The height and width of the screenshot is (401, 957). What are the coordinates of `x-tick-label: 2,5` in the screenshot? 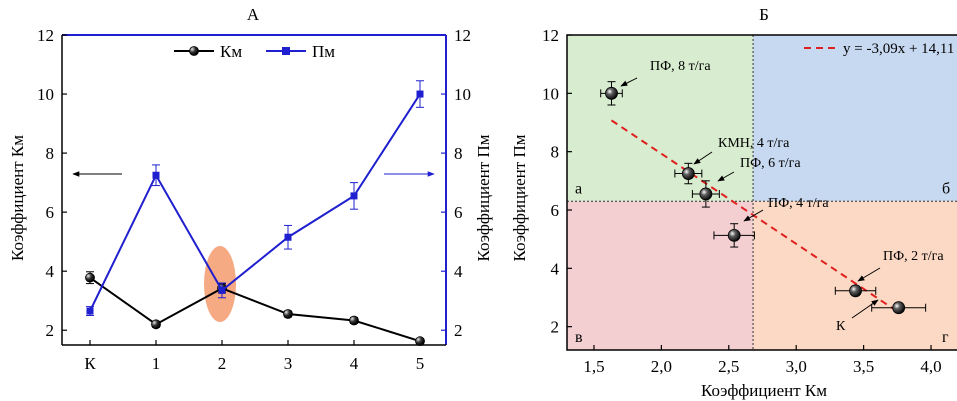 It's located at (728, 366).